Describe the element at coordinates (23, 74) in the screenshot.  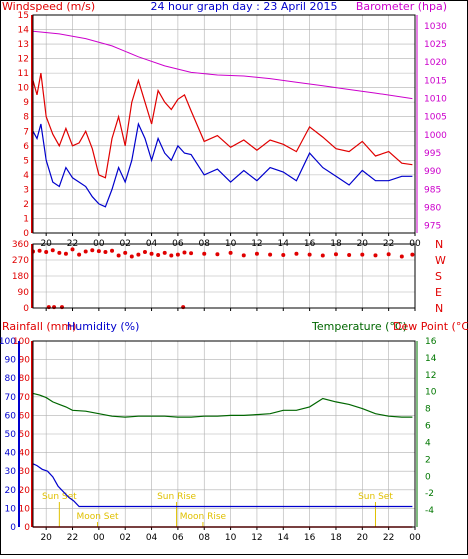
I see `windspeed-tick-label: 11` at that location.